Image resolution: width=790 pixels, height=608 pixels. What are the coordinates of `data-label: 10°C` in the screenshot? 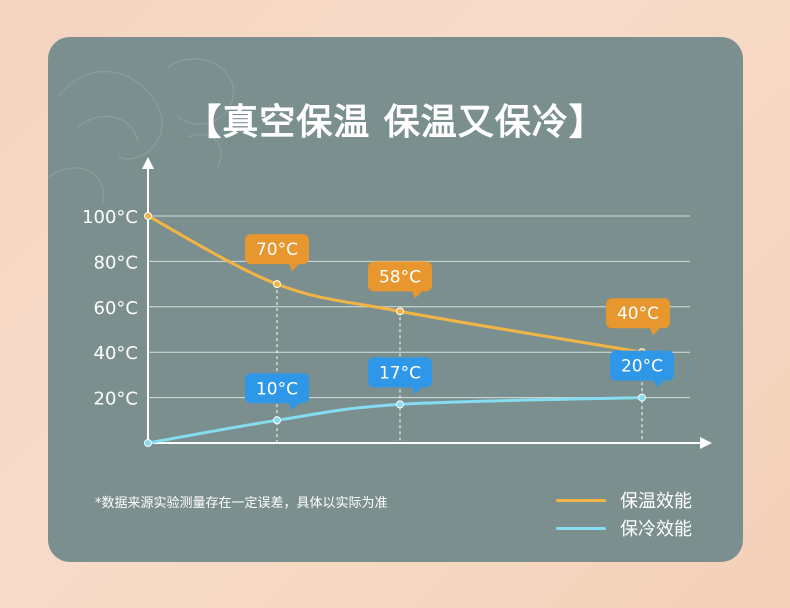 It's located at (277, 389).